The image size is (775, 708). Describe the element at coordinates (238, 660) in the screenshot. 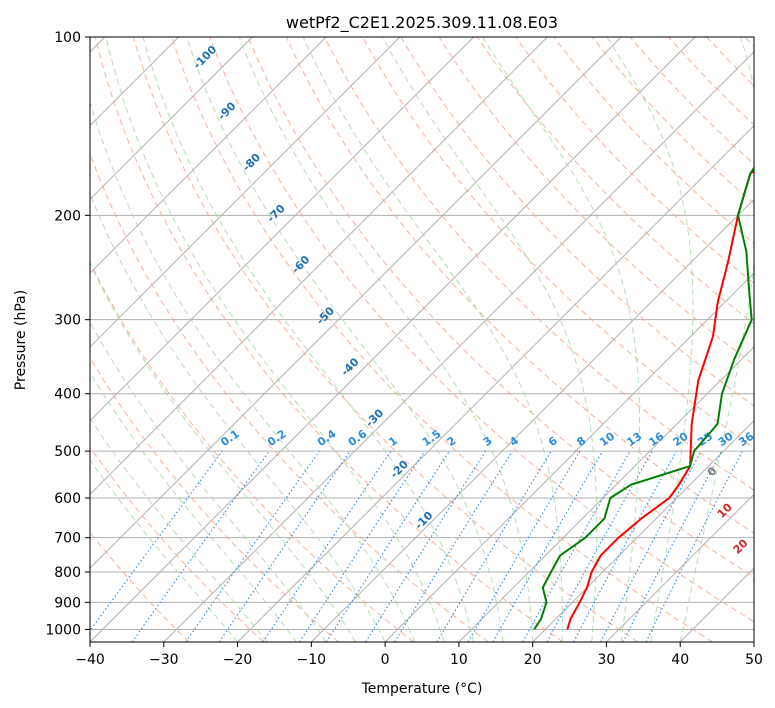

I see `x-tick-label: −20` at that location.